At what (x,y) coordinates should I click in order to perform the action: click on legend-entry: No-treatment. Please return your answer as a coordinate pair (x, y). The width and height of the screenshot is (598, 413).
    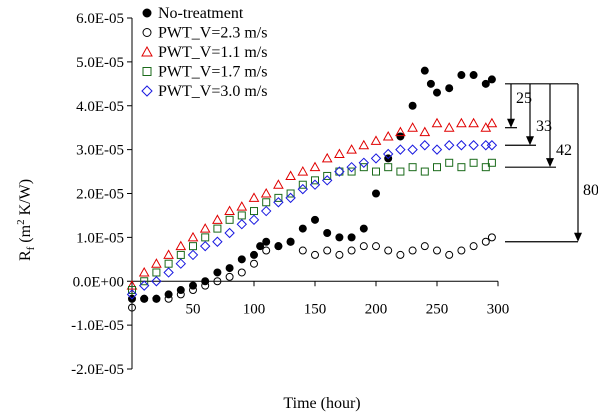
    Looking at the image, I should click on (201, 13).